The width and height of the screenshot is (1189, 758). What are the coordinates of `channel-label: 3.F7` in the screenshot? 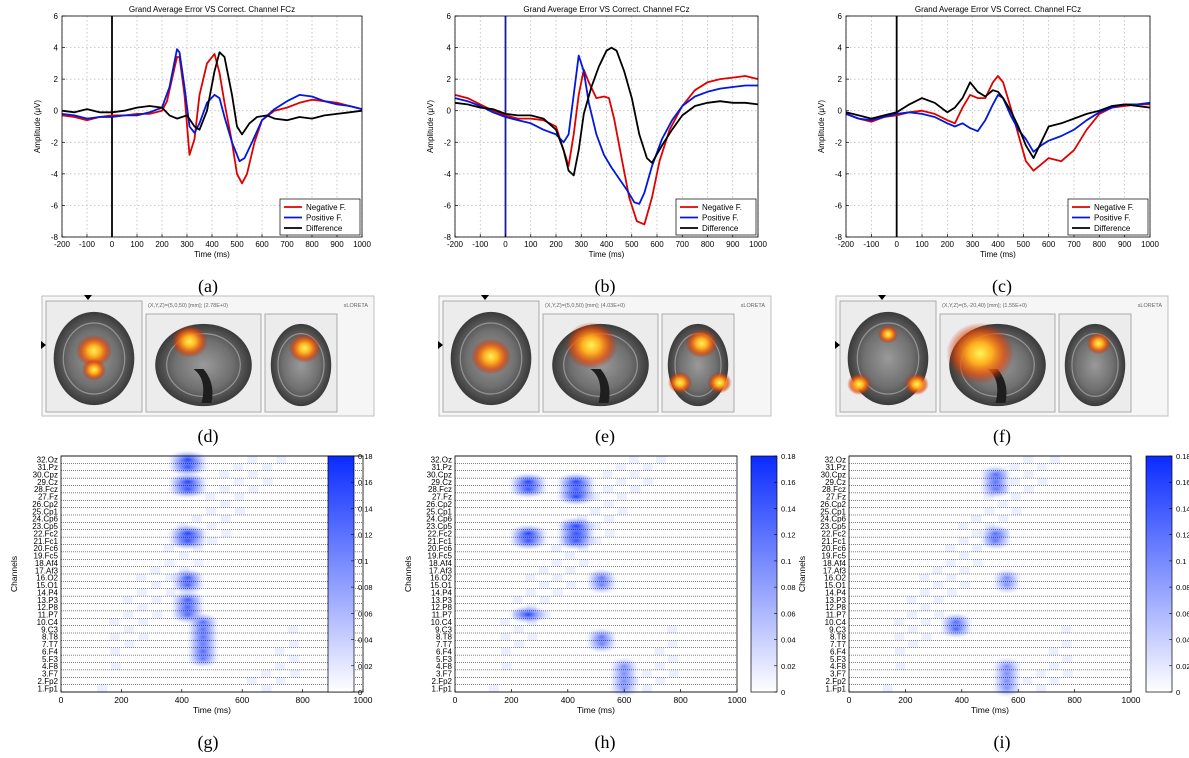 It's located at (50, 674).